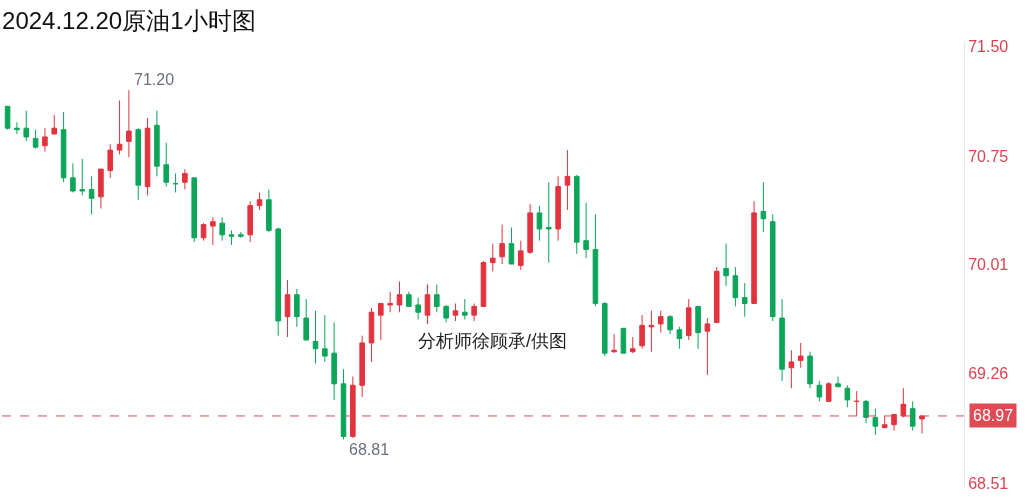 The image size is (1026, 501). What do you see at coordinates (129, 21) in the screenshot?
I see `chart-title: 2024.12.20原油1小时图` at bounding box center [129, 21].